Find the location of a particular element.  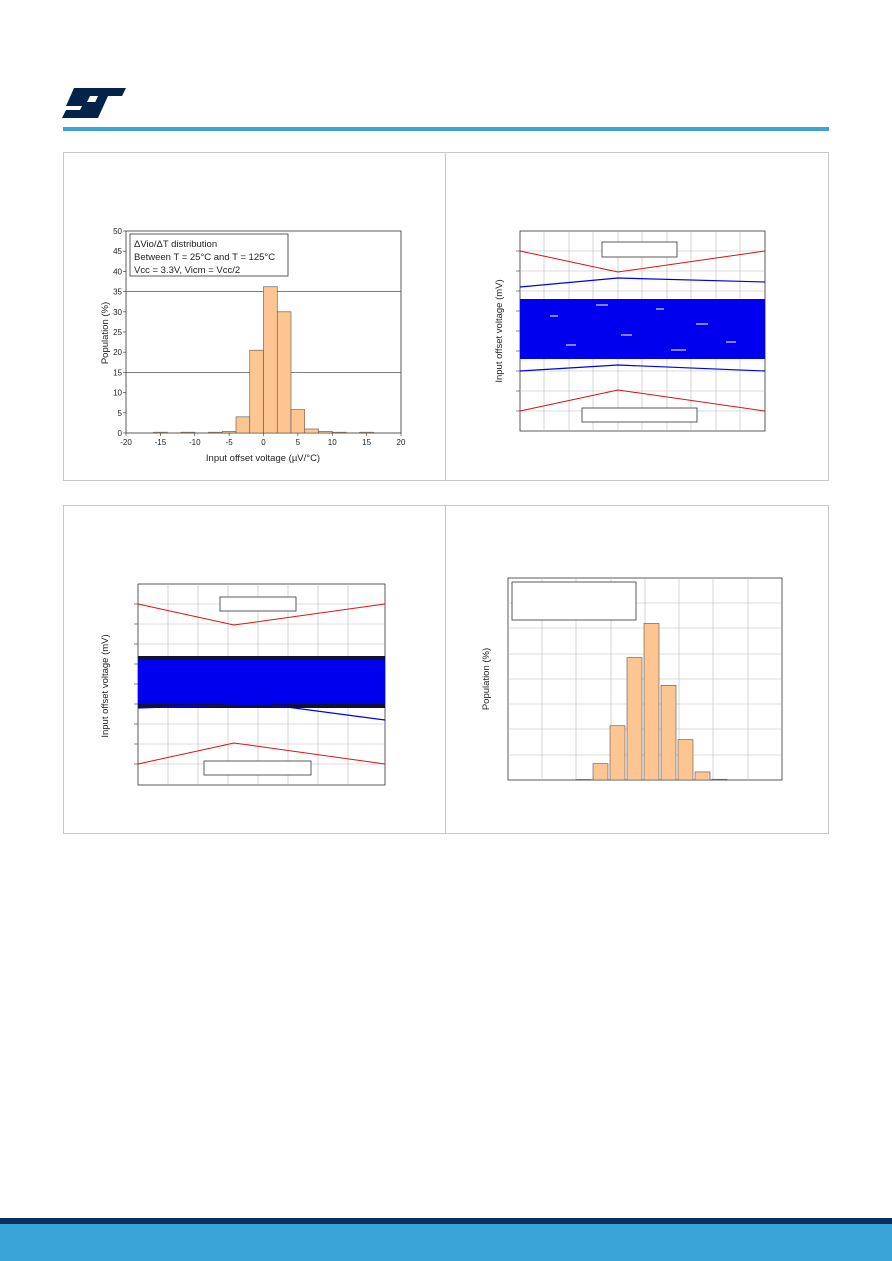

st-logo is located at coordinates (94, 103).